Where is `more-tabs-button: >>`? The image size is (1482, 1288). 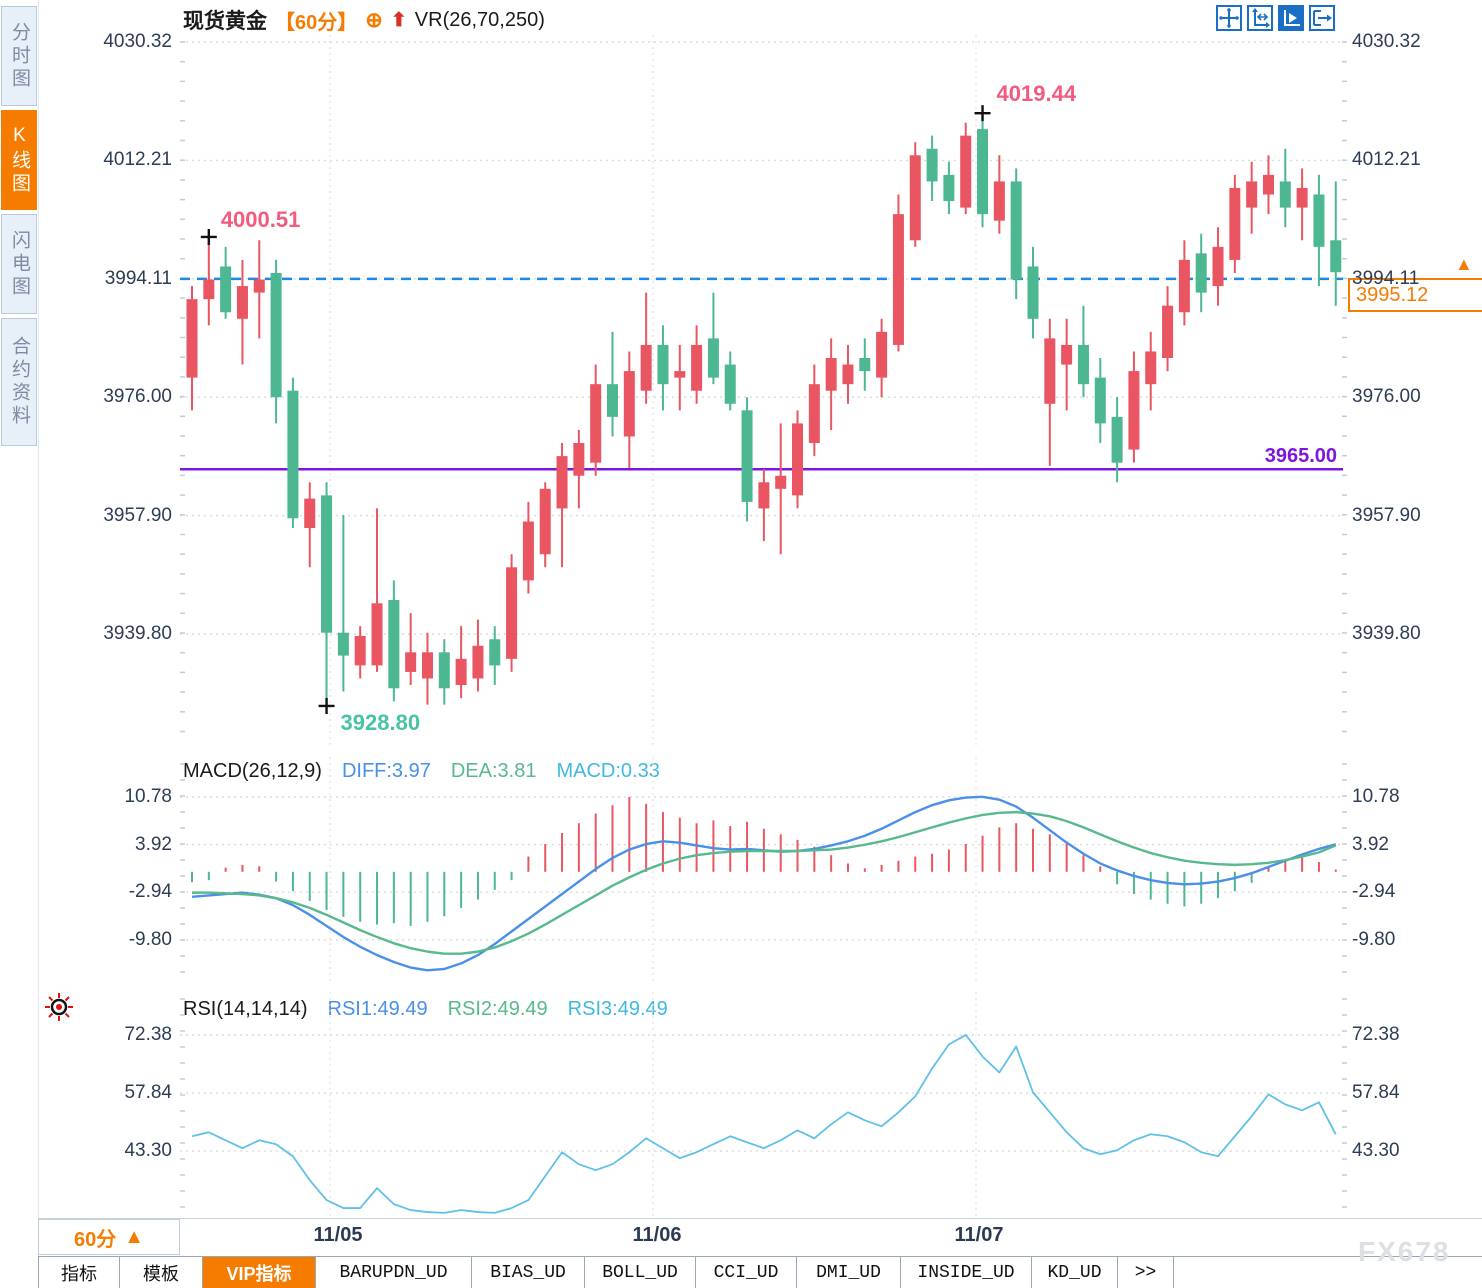 more-tabs-button: >> is located at coordinates (1146, 1272).